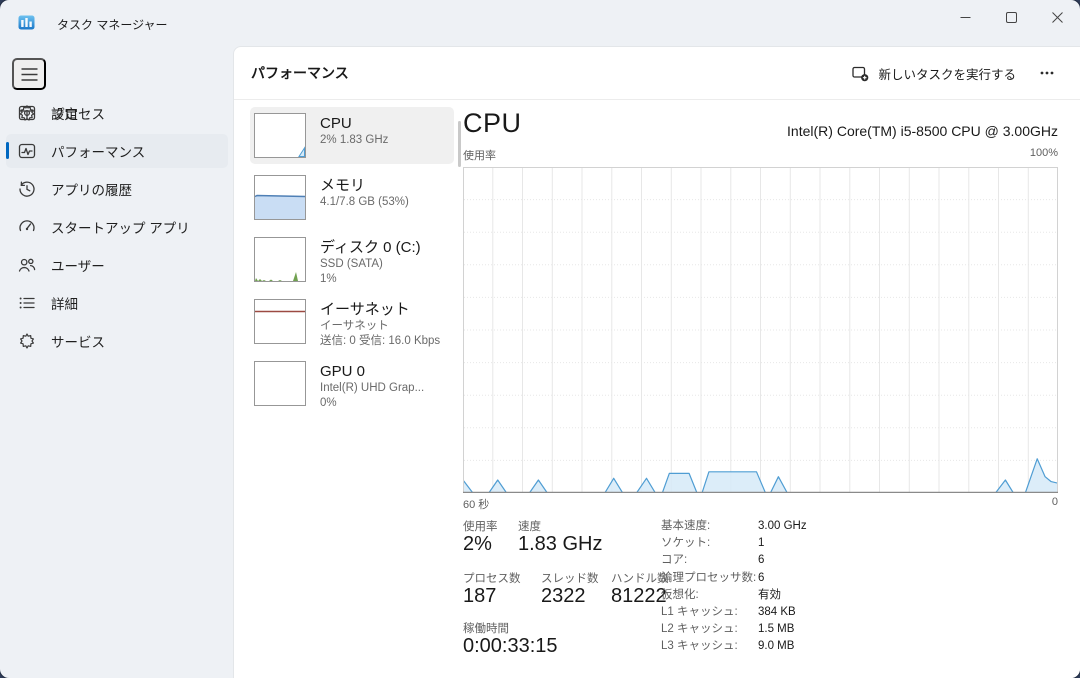 This screenshot has height=678, width=1080. What do you see at coordinates (300, 73) in the screenshot?
I see `page-title: パフォーマンス` at bounding box center [300, 73].